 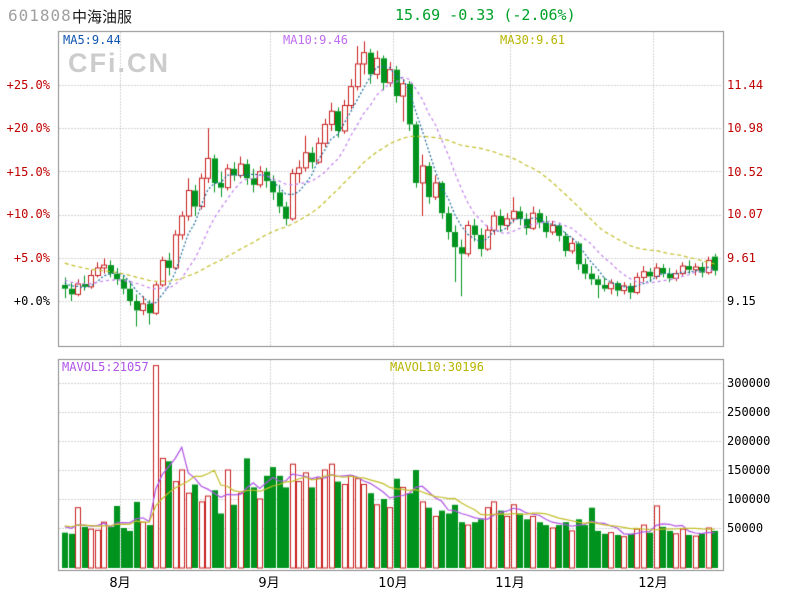 I want to click on month-axis-label: 10月, so click(x=393, y=583).